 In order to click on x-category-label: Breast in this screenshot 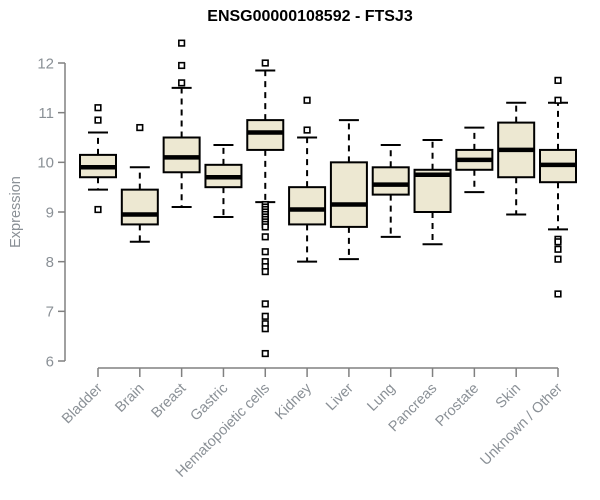, I will do `click(169, 401)`.